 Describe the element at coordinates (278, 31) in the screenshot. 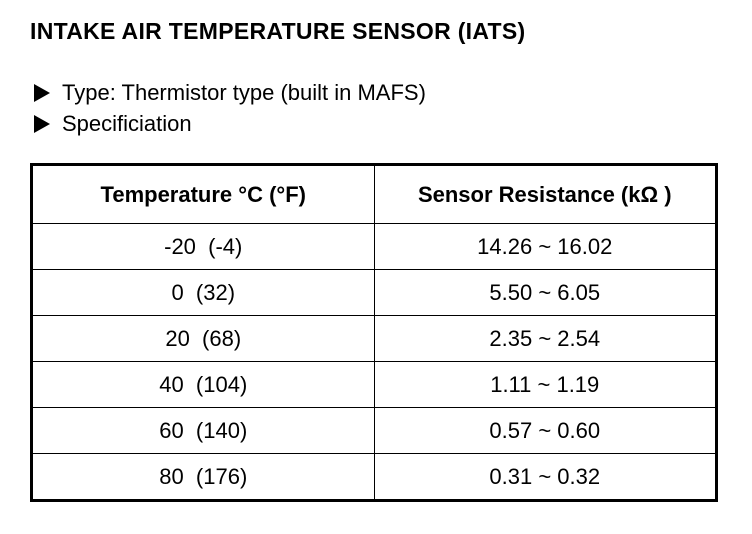

I see `title: INTAKE AIR TEMPERATURE SENSOR (IATS)` at that location.